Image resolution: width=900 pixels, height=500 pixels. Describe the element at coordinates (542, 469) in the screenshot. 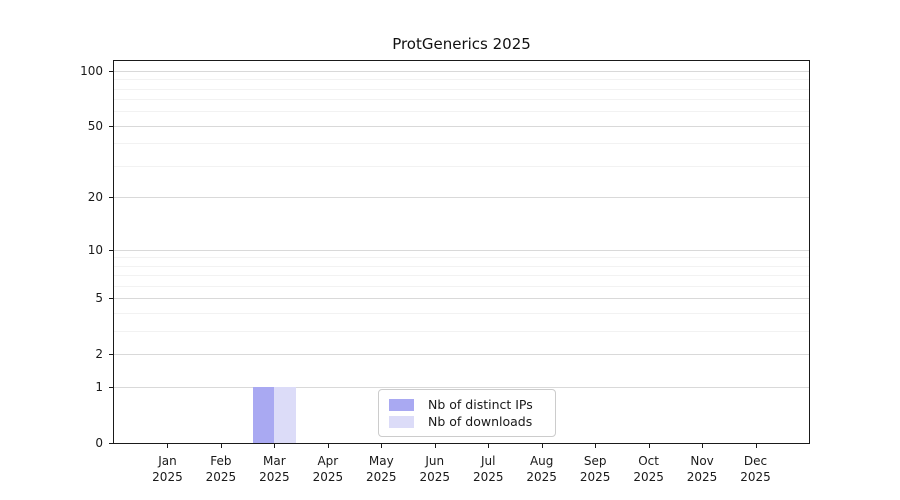

I see `x-tick-label: Aug 2025` at that location.